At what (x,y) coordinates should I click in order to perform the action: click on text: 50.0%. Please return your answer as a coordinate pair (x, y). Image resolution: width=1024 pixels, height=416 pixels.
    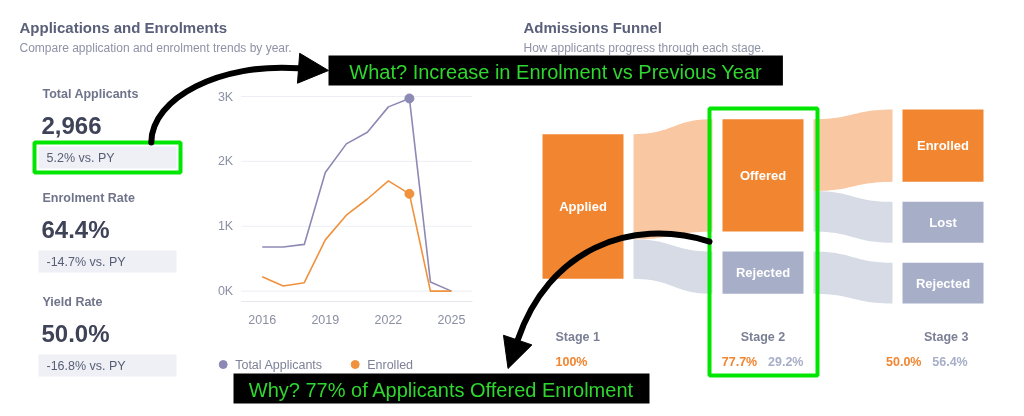
    Looking at the image, I should click on (75, 333).